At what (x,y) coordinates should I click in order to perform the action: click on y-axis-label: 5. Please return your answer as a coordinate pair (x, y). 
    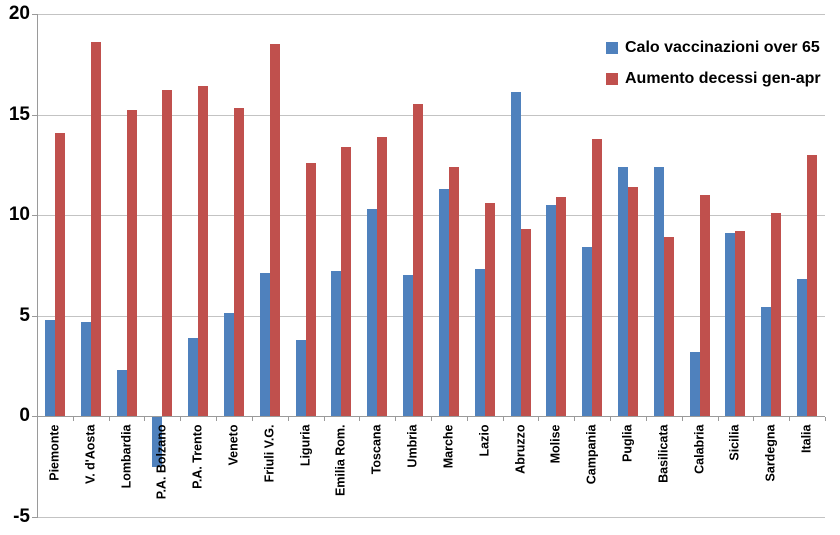
    Looking at the image, I should click on (24, 315).